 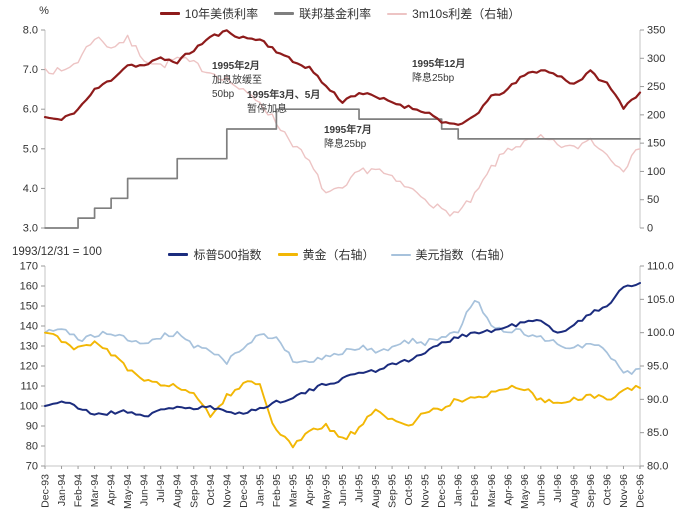 What do you see at coordinates (459, 490) in the screenshot?
I see `x-axis-tick-label: Jan-96` at bounding box center [459, 490].